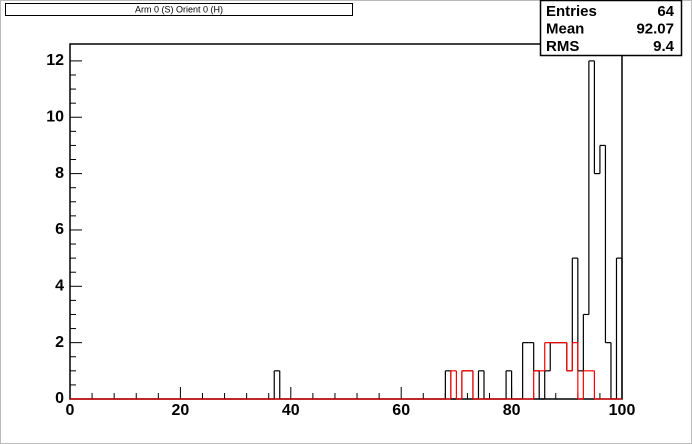  Describe the element at coordinates (59, 229) in the screenshot. I see `y-tick-label: 6` at that location.